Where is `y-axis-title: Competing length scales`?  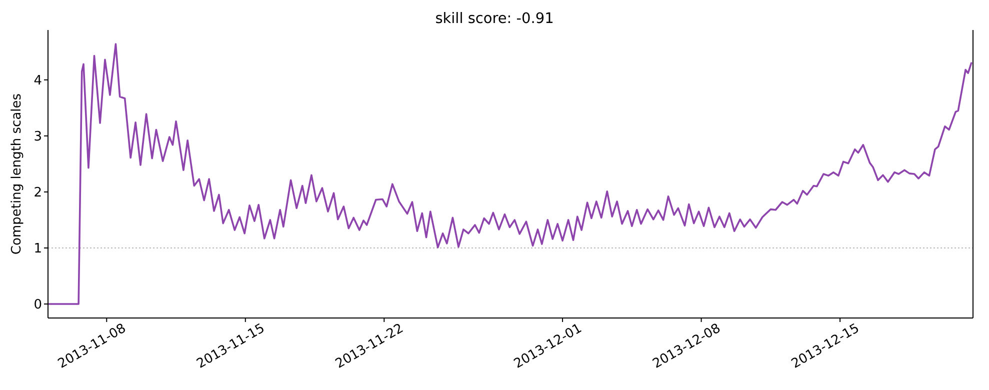
y-axis-title: Competing length scales is located at coordinates (17, 174).